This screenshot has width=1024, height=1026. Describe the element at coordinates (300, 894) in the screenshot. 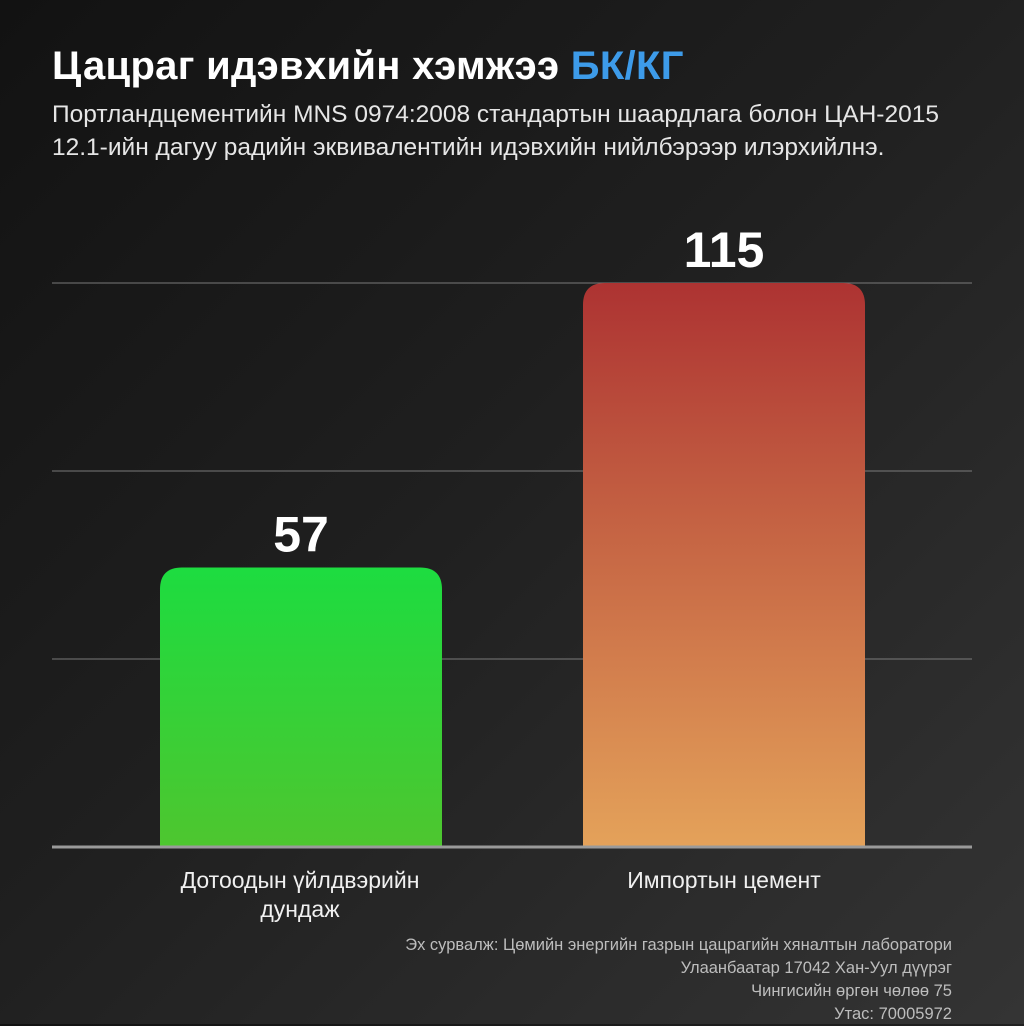

I see `category-label-domestic: Дотоодын үйлдвэрийн дундаж` at that location.